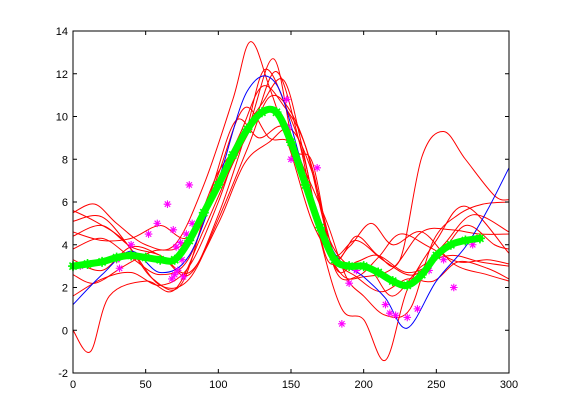 The image size is (561, 420). What do you see at coordinates (63, 374) in the screenshot?
I see `y-tick-label-1: -2` at bounding box center [63, 374].